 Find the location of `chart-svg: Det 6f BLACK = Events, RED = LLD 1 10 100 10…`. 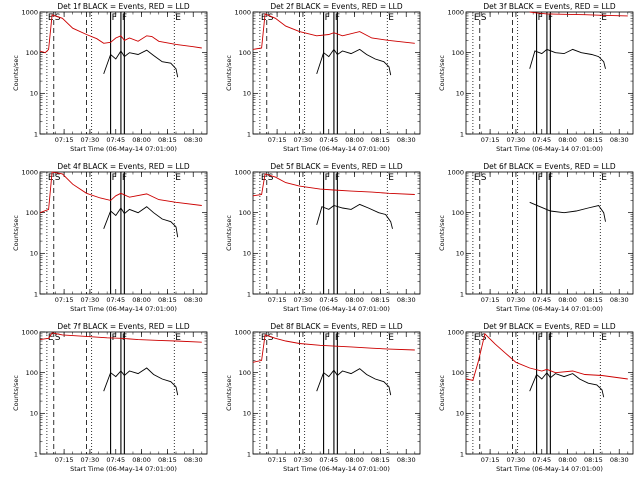

chart-svg: Det 6f BLACK = Events, RED = LLD 1 10 100 10… is located at coordinates (536, 237).